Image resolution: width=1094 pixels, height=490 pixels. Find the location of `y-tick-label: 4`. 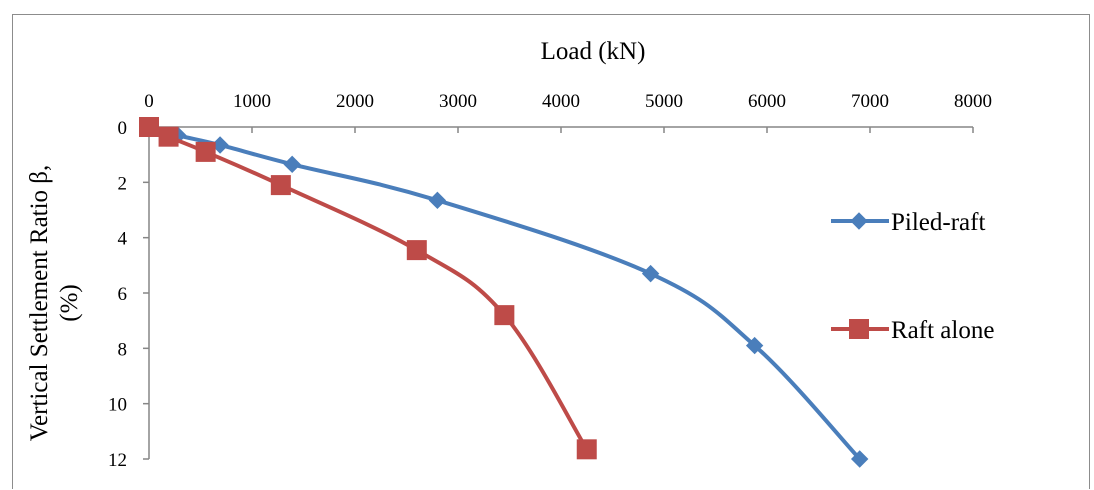

y-tick-label: 4 is located at coordinates (123, 239).